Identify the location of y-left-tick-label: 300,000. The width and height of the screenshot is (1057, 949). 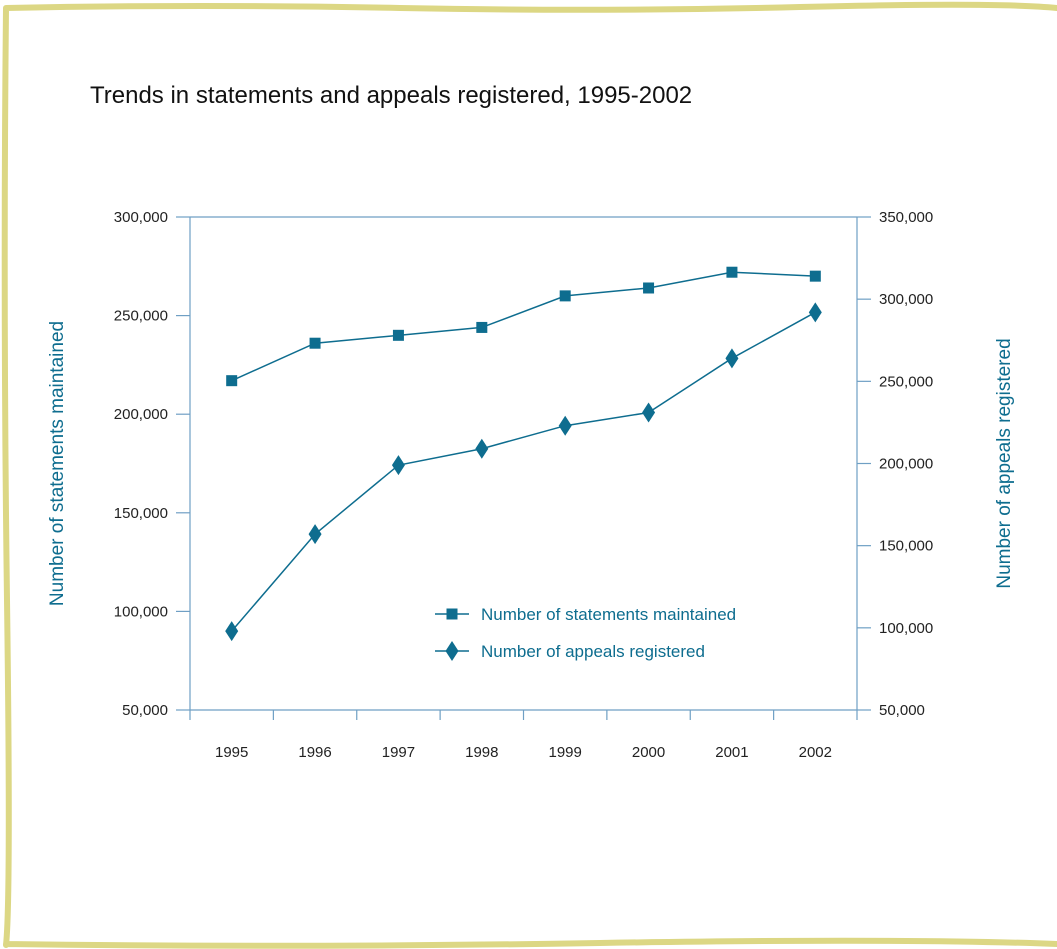
(141, 217).